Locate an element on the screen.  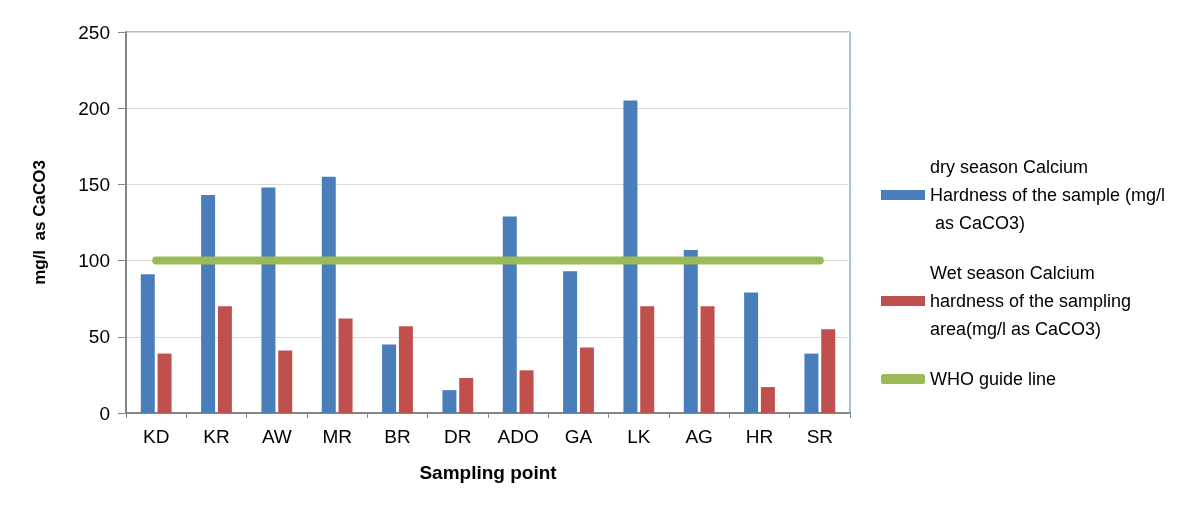
x-tick-label: BR is located at coordinates (397, 436).